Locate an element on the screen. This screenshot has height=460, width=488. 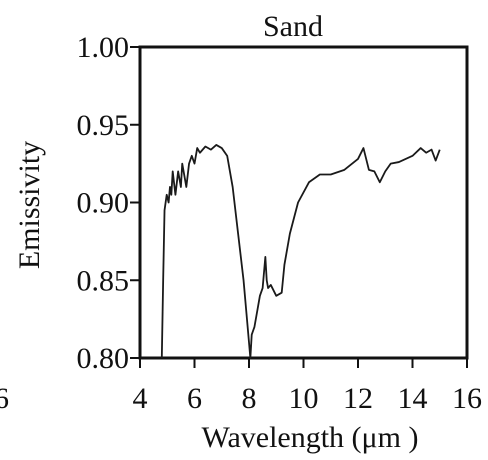
y-tick-marks is located at coordinates (135, 202).